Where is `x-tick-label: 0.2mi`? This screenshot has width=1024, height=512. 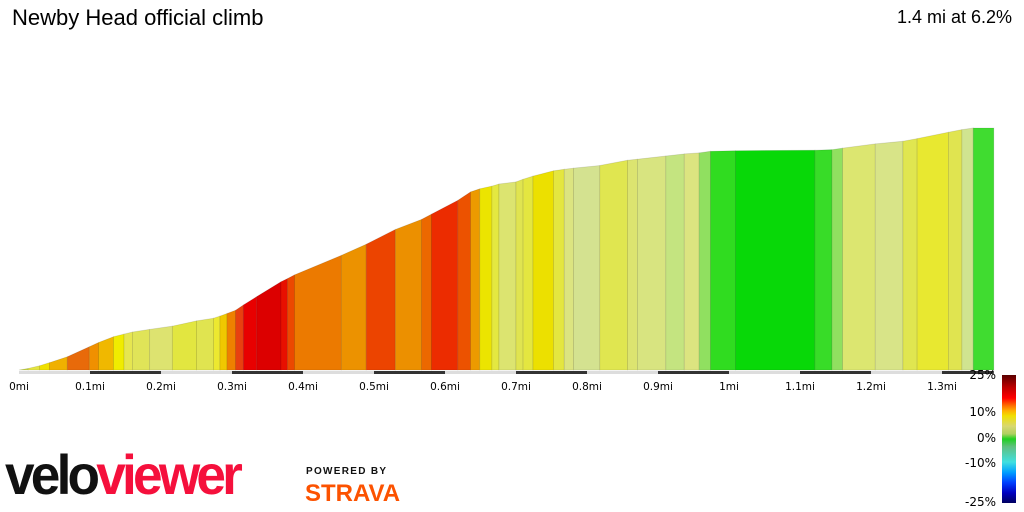
x-tick-label: 0.2mi is located at coordinates (161, 387).